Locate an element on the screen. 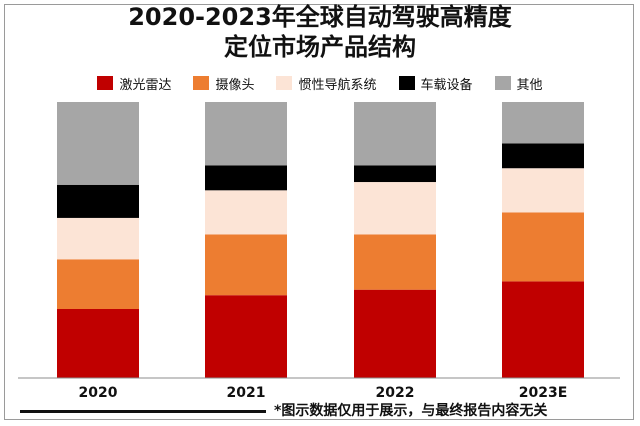  legend-item-camera: 摄像头 is located at coordinates (223, 83).